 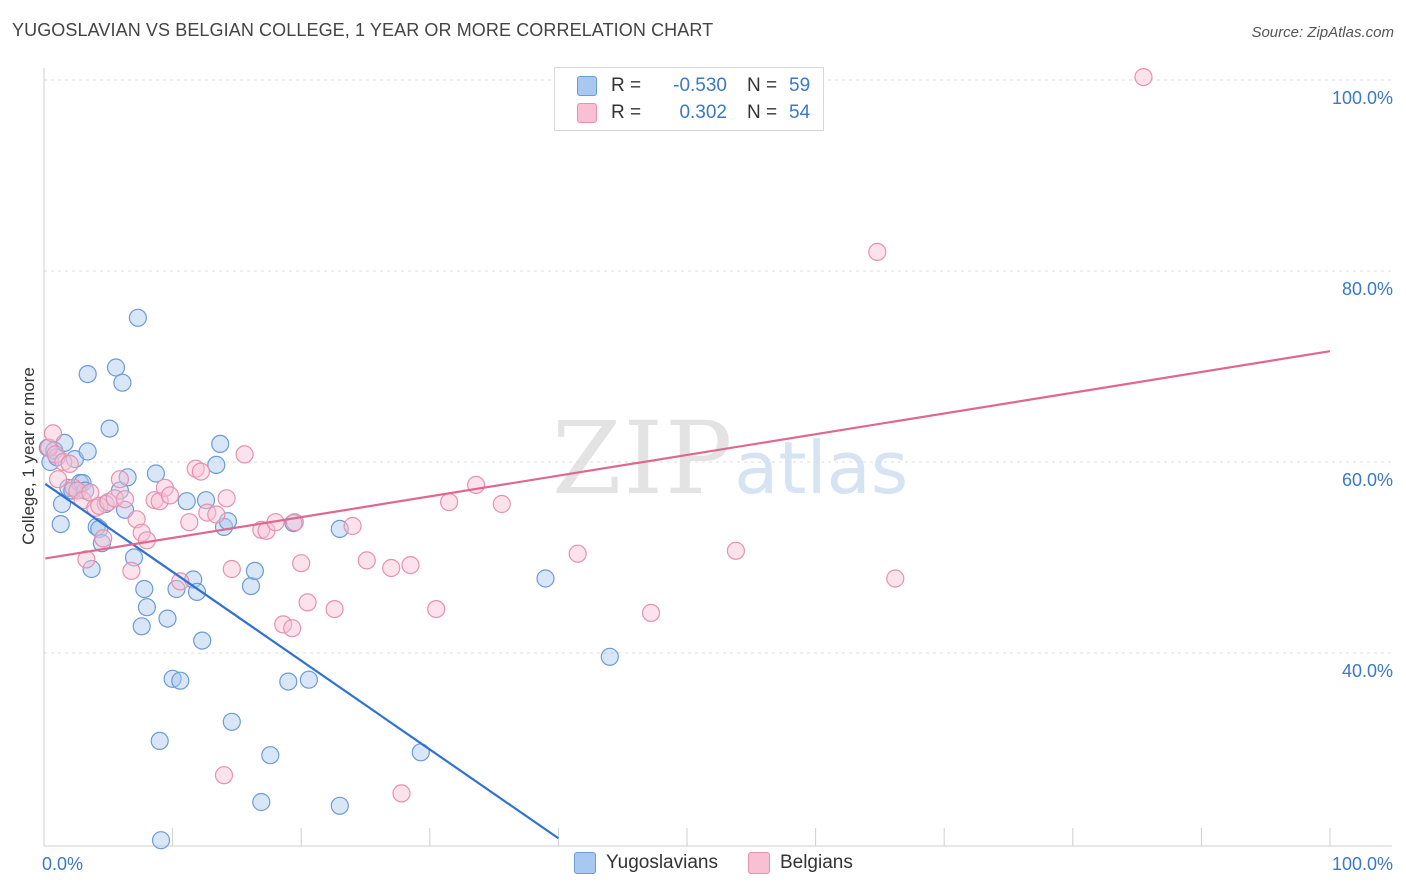 What do you see at coordinates (302, 661) in the screenshot?
I see `yugoslavians-trend-line` at bounding box center [302, 661].